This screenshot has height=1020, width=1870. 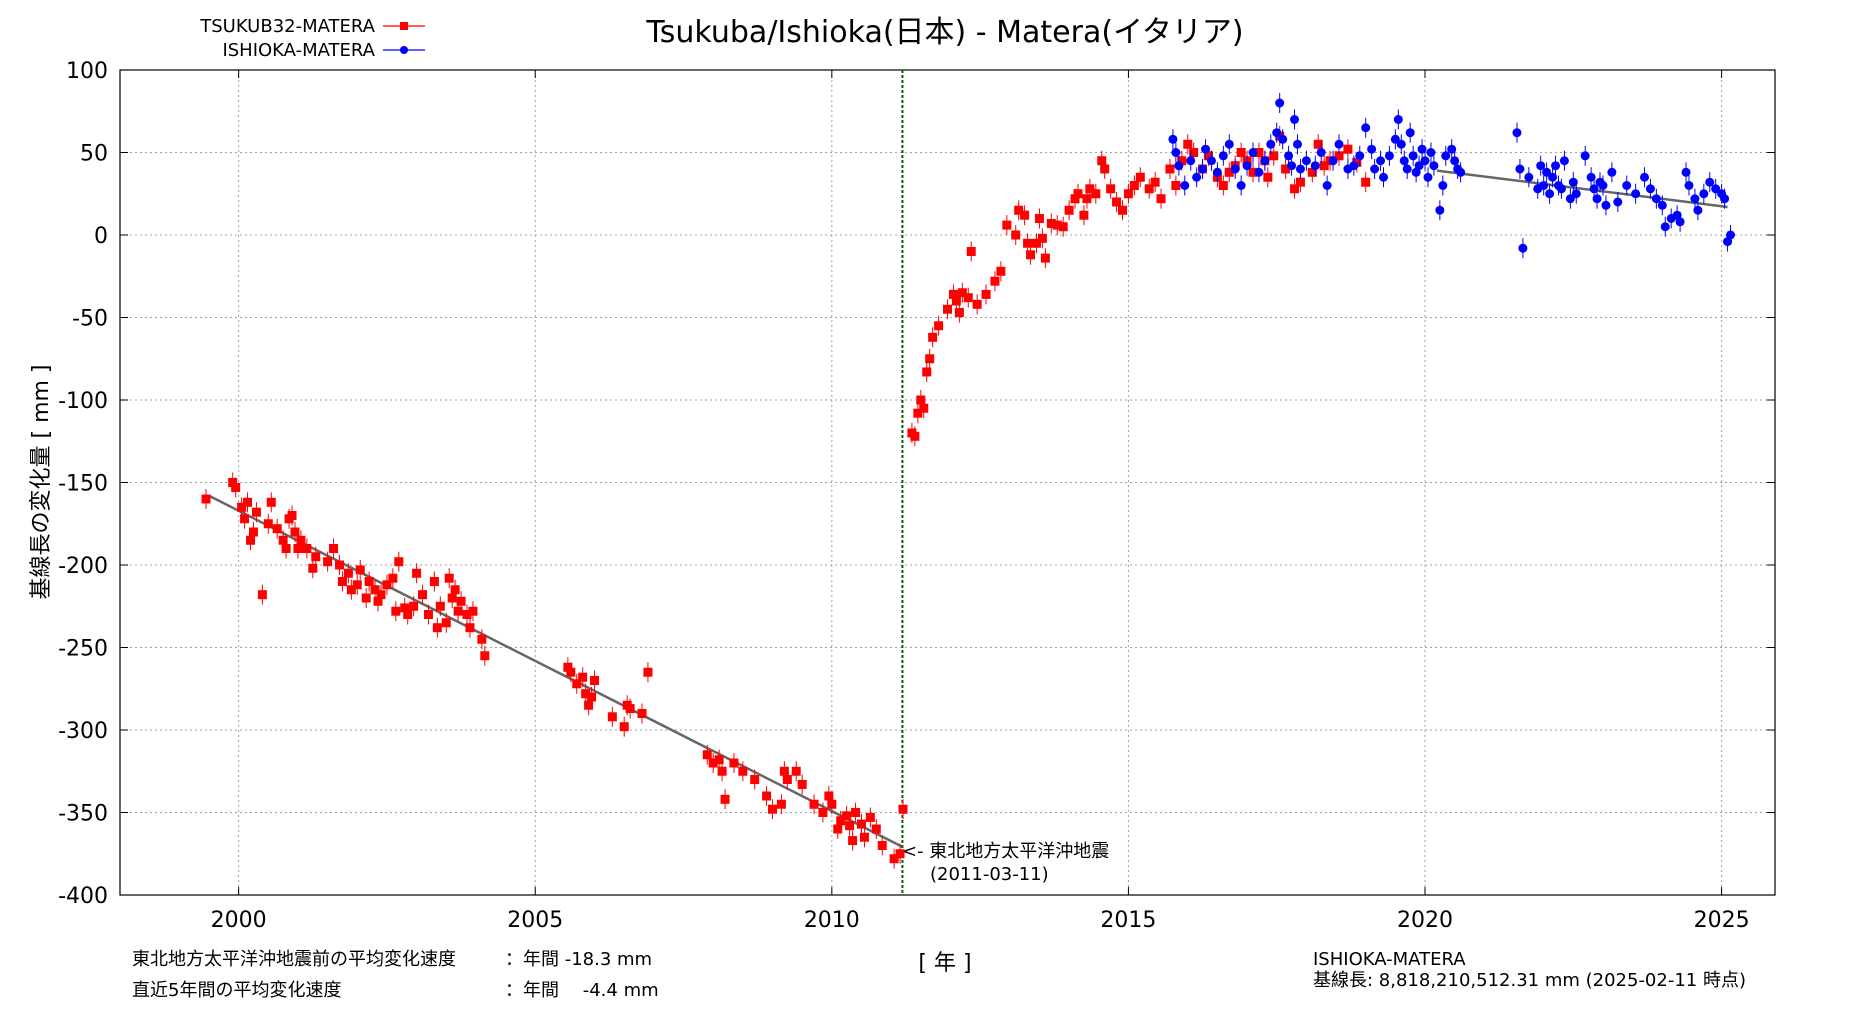 What do you see at coordinates (83, 649) in the screenshot?
I see `y-tick-label: -250` at bounding box center [83, 649].